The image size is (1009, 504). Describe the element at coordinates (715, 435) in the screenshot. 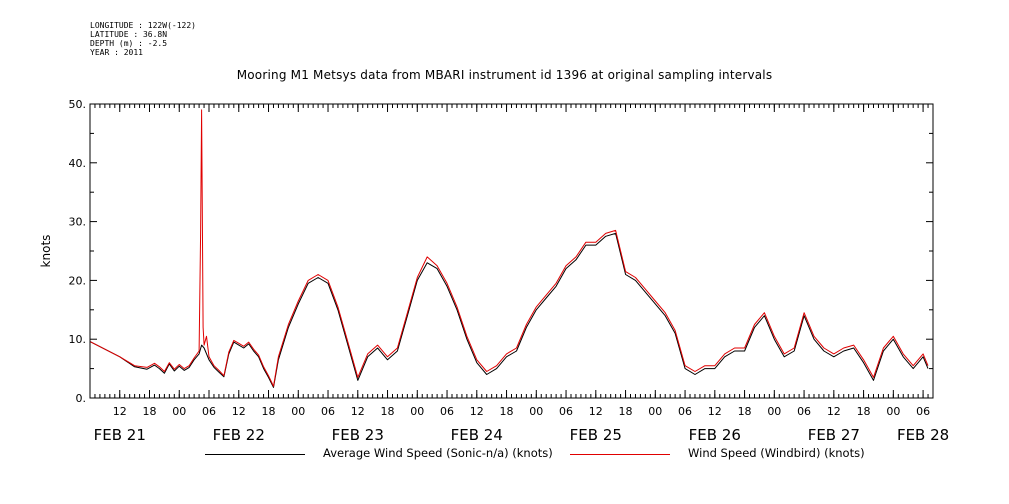

I see `x-date-label: FEB 26` at that location.